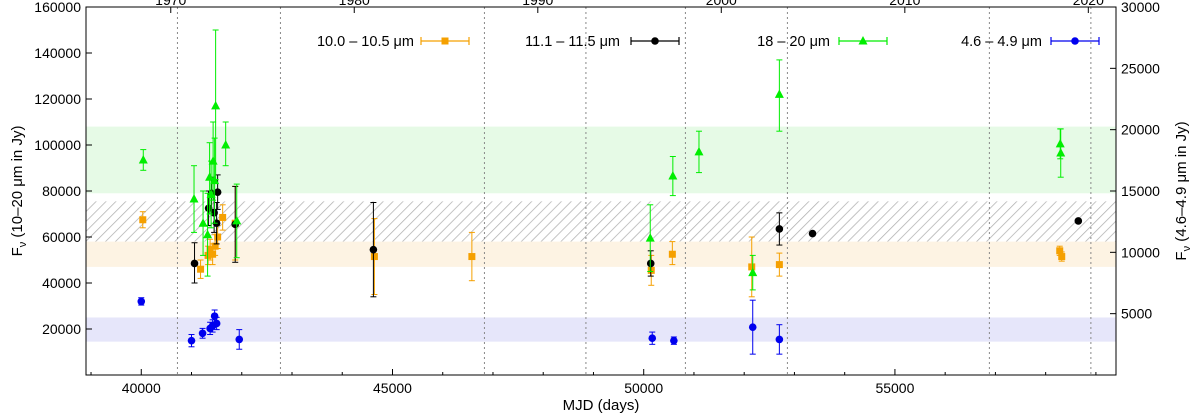 The width and height of the screenshot is (1200, 416). I want to click on orange-band, so click(601, 254).